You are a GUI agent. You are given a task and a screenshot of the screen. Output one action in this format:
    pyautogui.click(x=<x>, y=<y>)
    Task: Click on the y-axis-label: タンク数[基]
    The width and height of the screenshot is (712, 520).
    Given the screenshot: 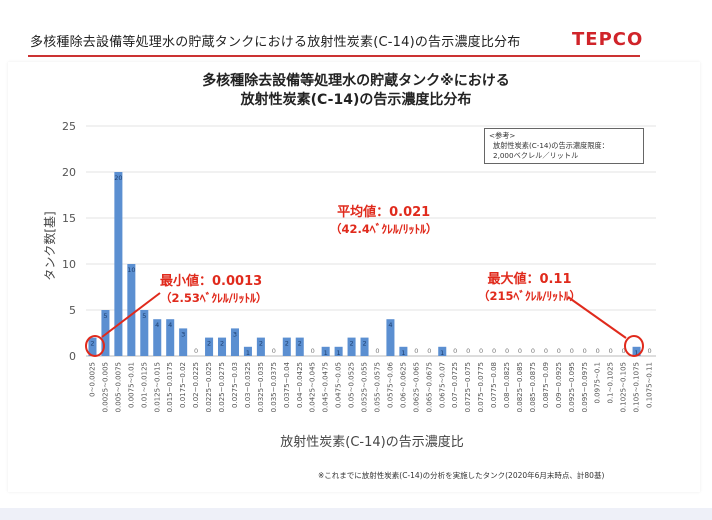 What is the action you would take?
    pyautogui.click(x=49, y=245)
    